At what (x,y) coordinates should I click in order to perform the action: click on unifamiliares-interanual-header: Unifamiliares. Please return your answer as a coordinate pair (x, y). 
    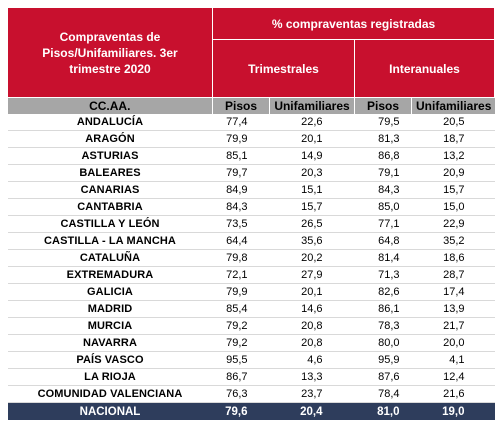
    Looking at the image, I should click on (452, 105).